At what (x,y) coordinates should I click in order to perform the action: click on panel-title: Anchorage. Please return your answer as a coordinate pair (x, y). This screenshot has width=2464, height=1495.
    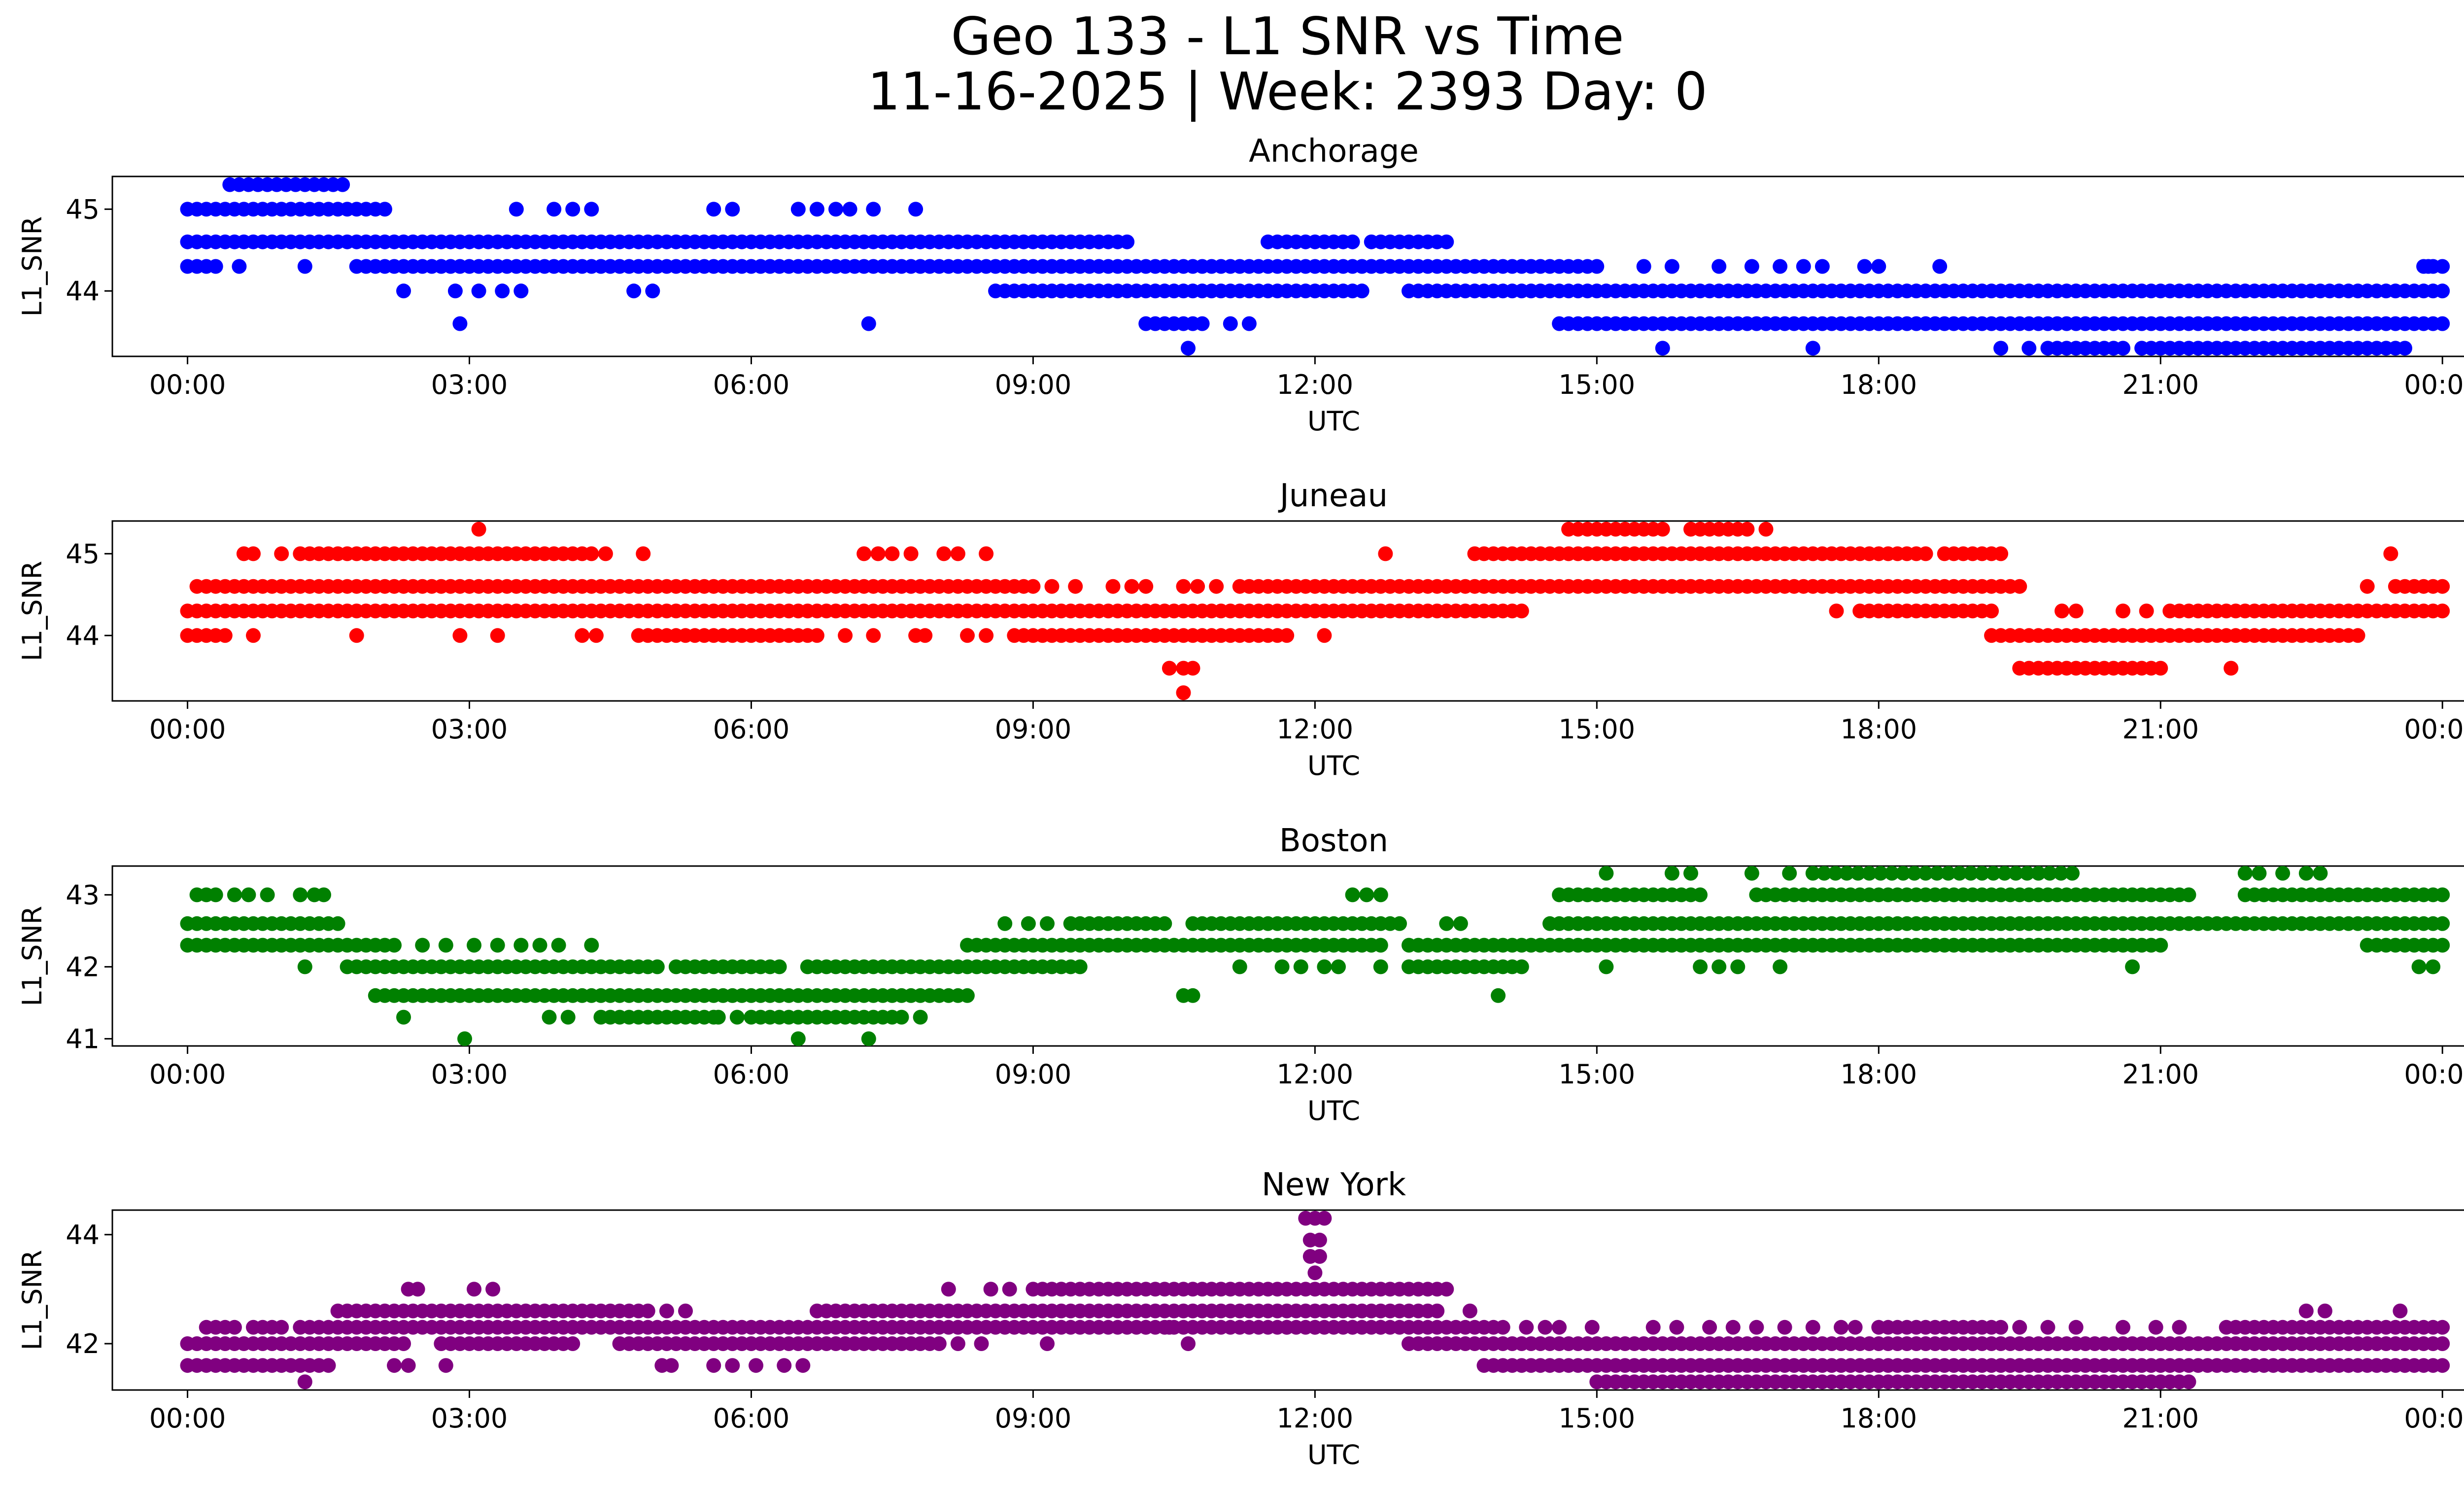
    Looking at the image, I should click on (1334, 151).